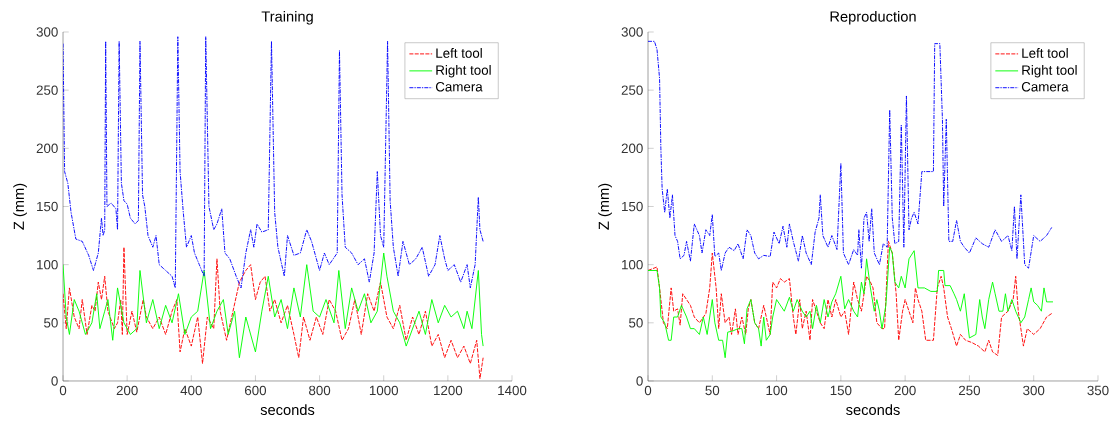 This screenshot has height=435, width=1114. I want to click on x-tick-label: 1000, so click(384, 390).